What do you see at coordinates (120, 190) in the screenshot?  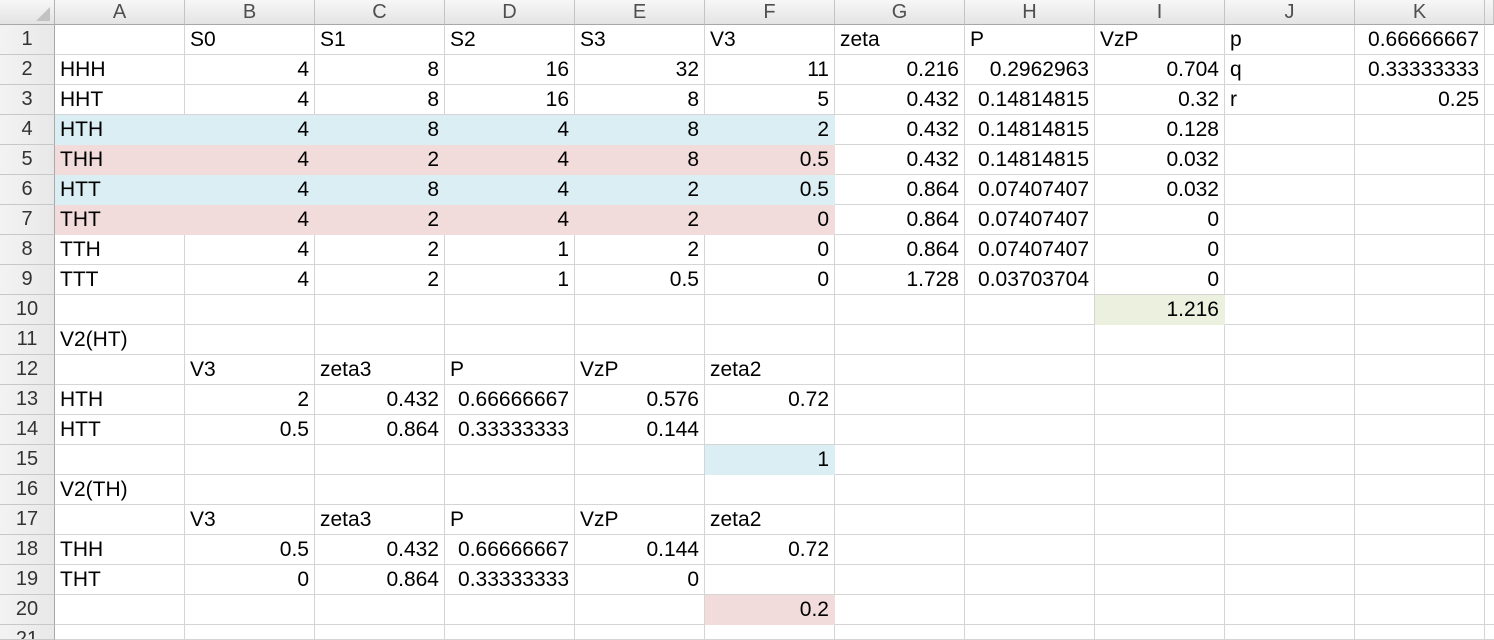 I see `cell-A6: HTT` at bounding box center [120, 190].